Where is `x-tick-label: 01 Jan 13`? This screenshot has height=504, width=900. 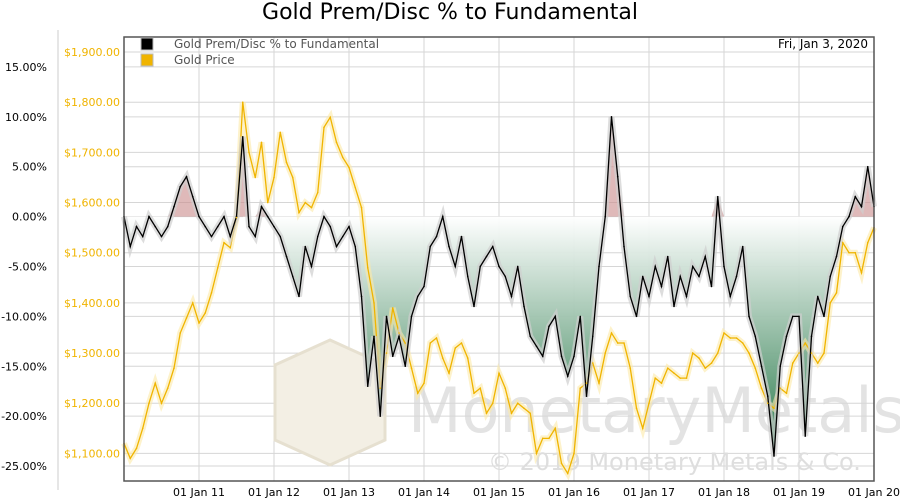 x-tick-label: 01 Jan 13 is located at coordinates (349, 492).